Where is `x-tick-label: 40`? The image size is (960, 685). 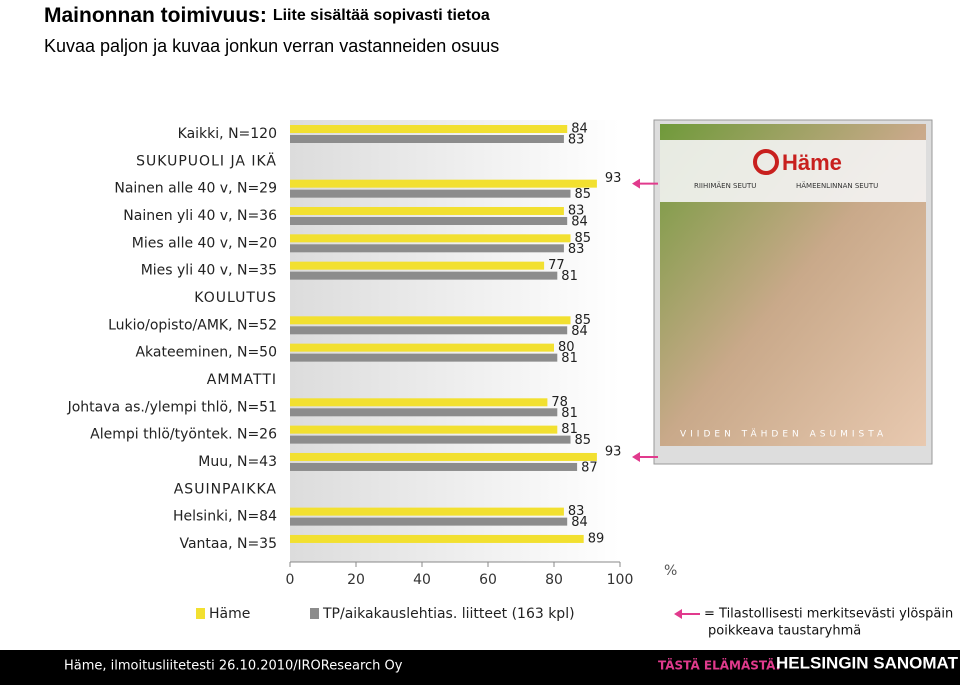
x-tick-label: 40 is located at coordinates (422, 580).